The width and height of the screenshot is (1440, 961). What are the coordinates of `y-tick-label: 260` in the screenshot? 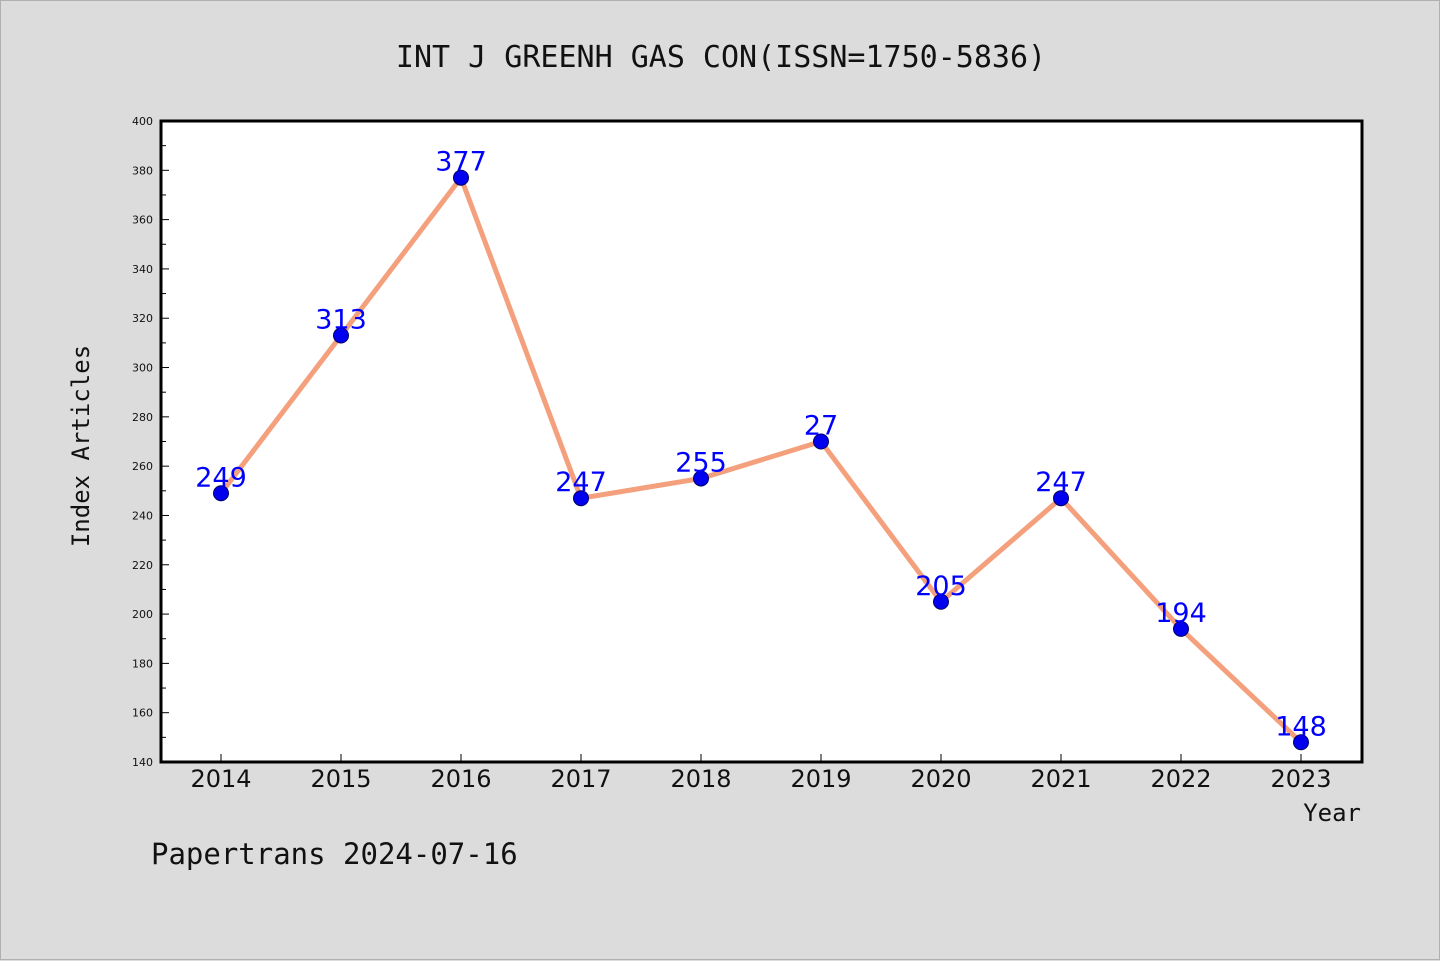 It's located at (142, 466).